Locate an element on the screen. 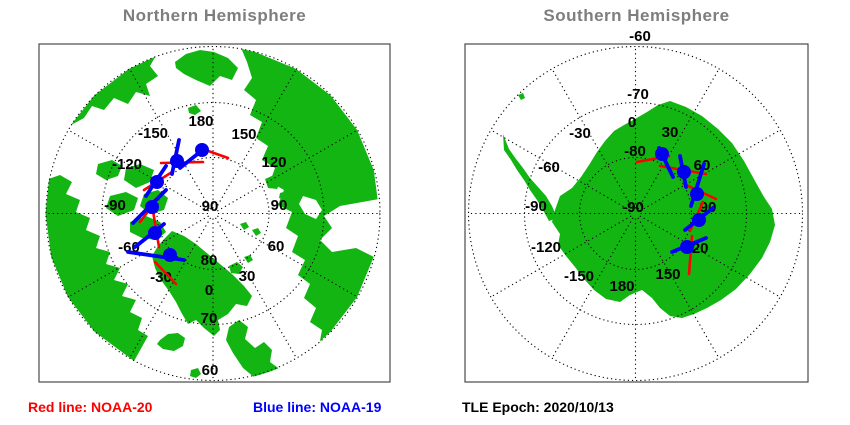 This screenshot has height=425, width=850. north-grid-label: 150 is located at coordinates (243, 134).